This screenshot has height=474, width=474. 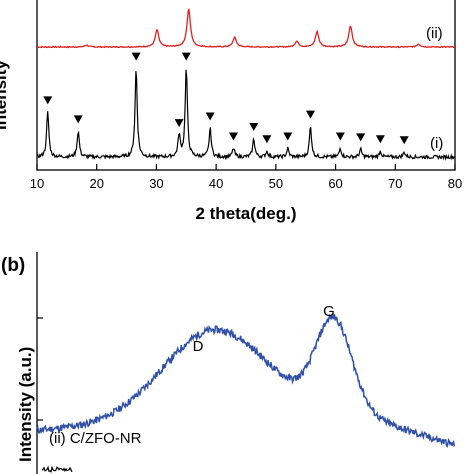 What do you see at coordinates (5, 95) in the screenshot?
I see `panel-a-y-axis-label: Intensity` at bounding box center [5, 95].